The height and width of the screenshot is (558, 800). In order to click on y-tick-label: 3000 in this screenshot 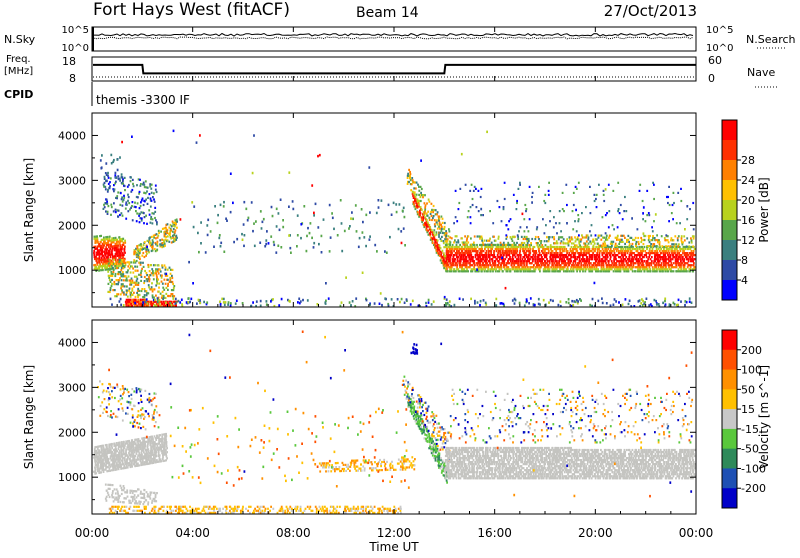, I will do `click(72, 180)`.